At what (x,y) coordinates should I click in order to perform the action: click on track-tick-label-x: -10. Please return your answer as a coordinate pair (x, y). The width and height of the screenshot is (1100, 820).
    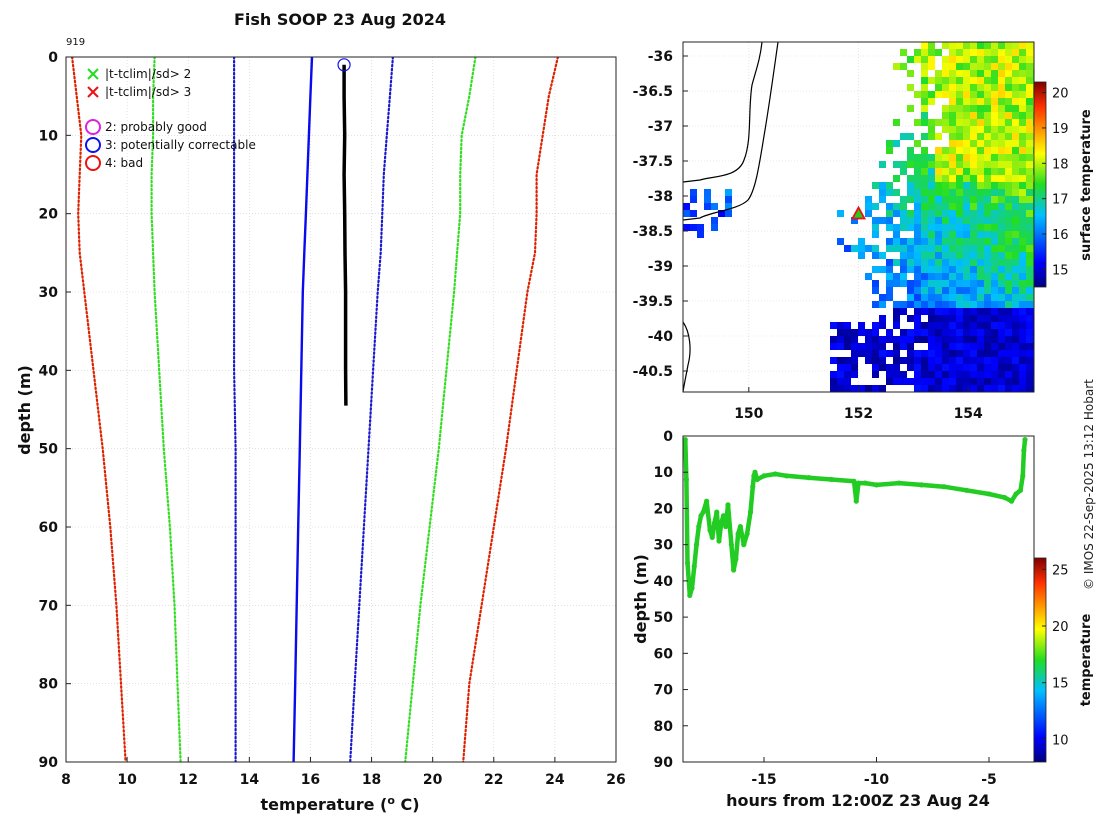
    Looking at the image, I should click on (877, 780).